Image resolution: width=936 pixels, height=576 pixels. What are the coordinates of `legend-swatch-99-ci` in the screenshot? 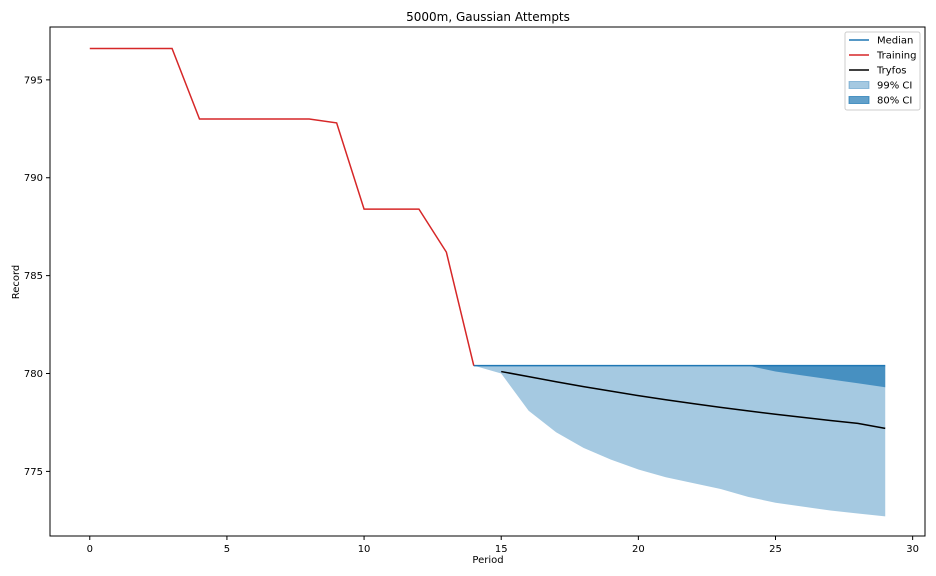 It's located at (859, 85).